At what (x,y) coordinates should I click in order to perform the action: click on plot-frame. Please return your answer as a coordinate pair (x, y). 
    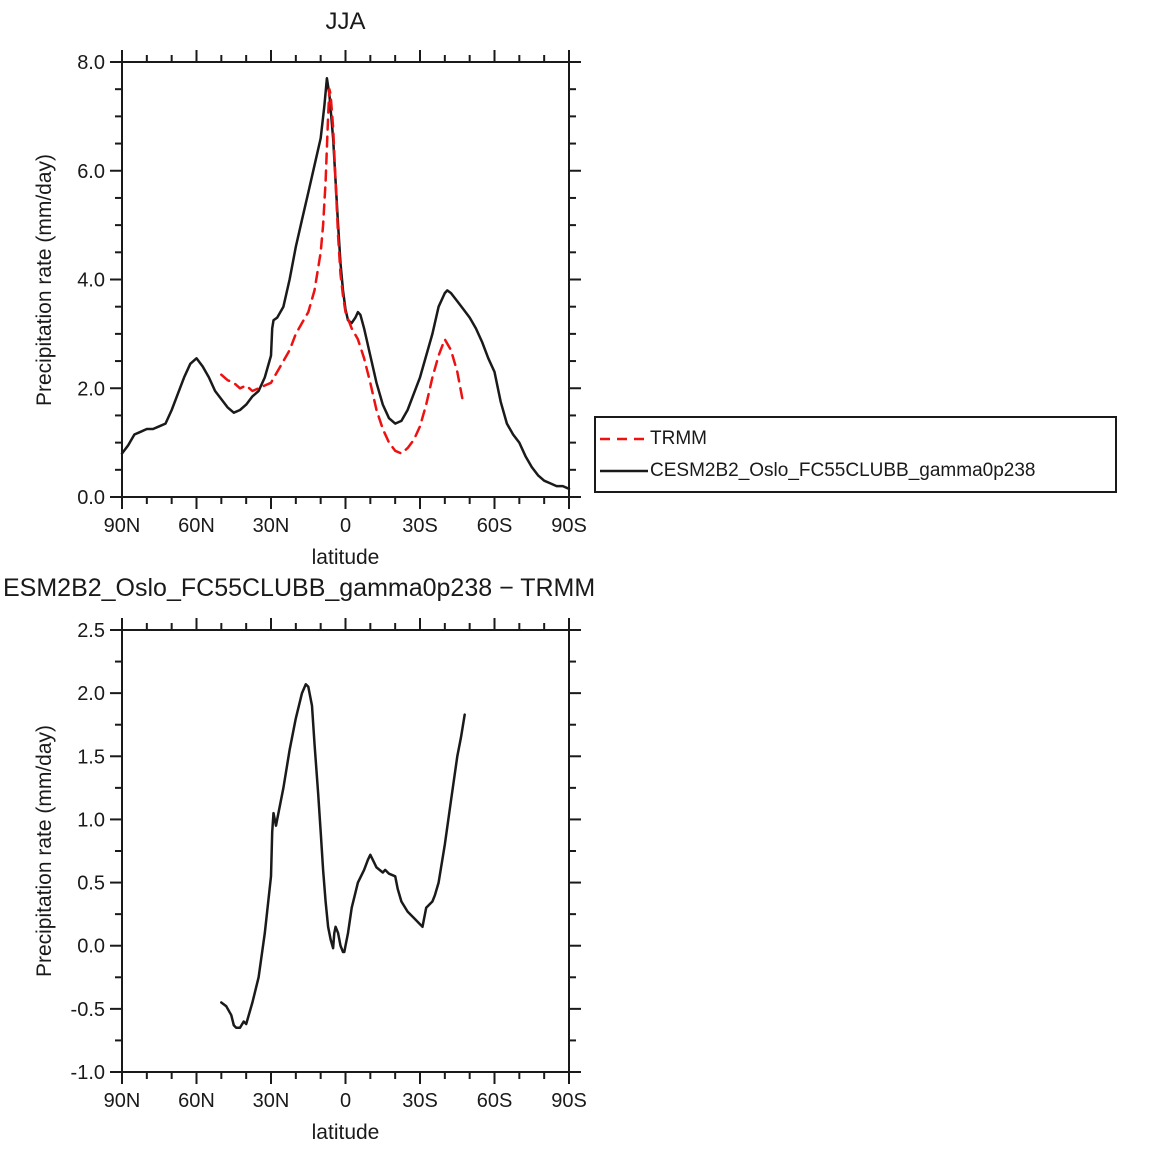
    Looking at the image, I should click on (345, 279).